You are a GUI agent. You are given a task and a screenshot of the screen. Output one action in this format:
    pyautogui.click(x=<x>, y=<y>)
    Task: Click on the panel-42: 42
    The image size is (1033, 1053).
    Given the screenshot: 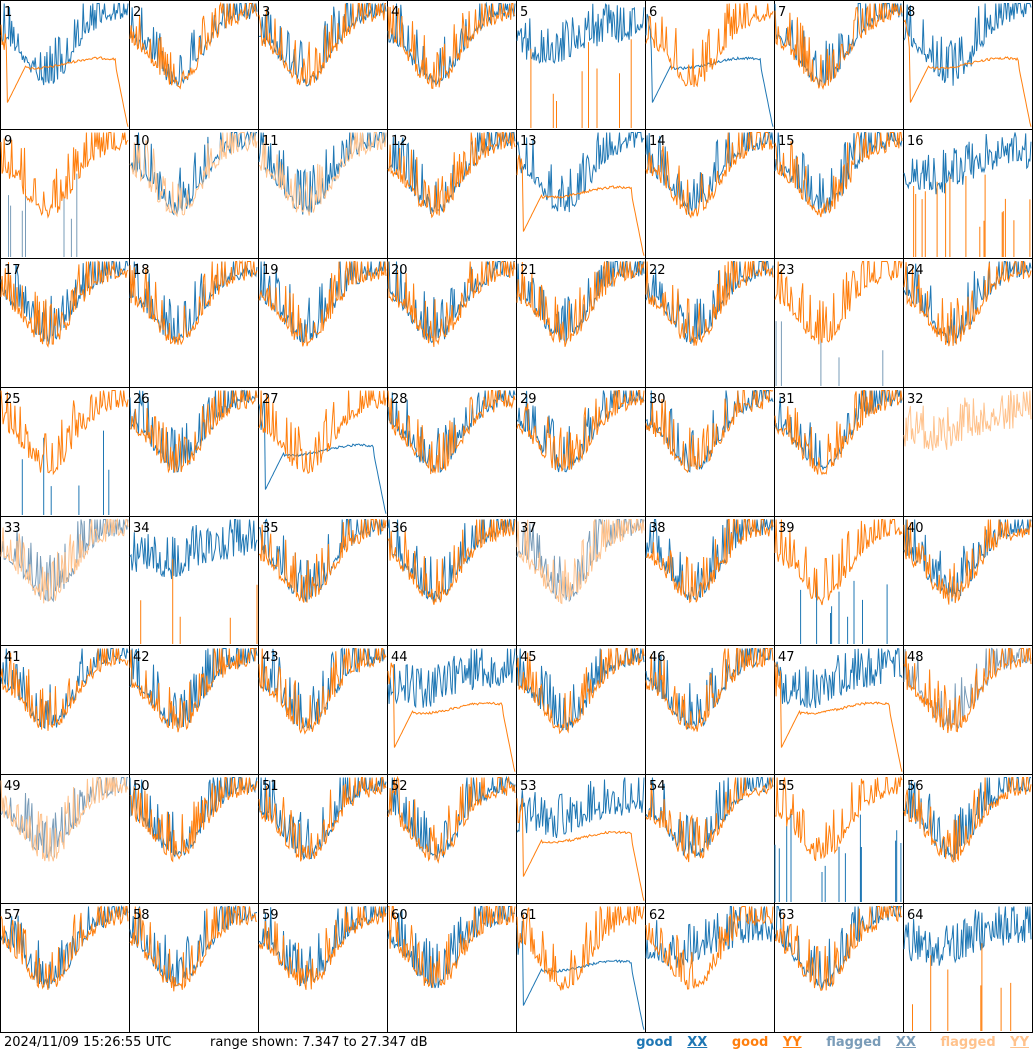 What is the action you would take?
    pyautogui.click(x=194, y=710)
    